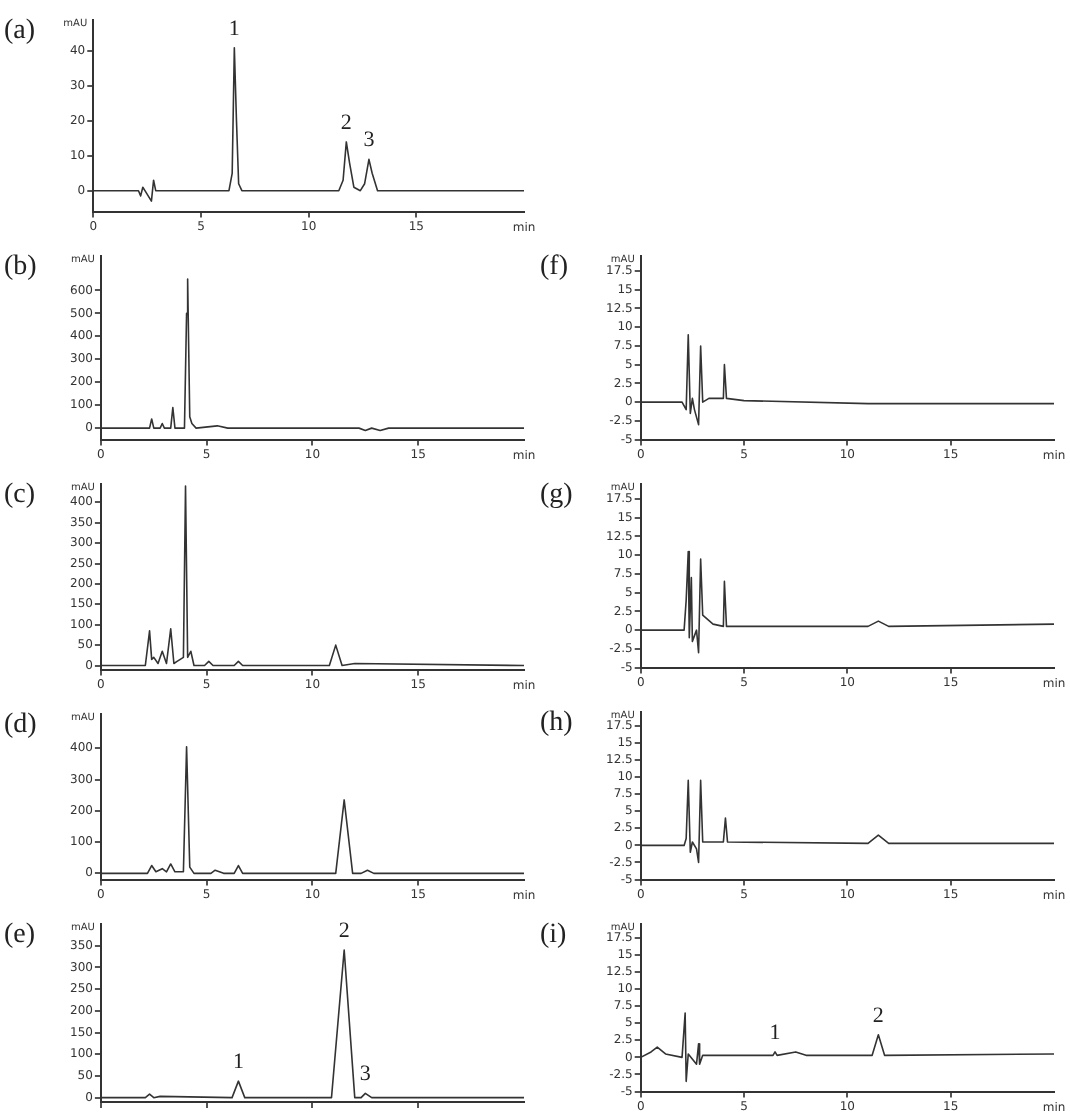  I want to click on chart-title: (h), so click(556, 724).